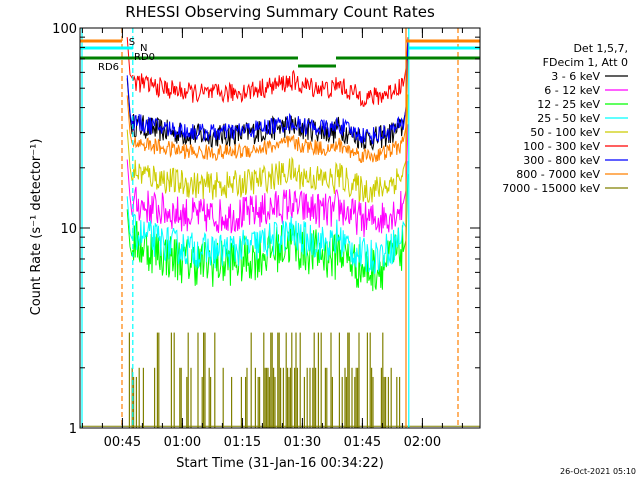 The image size is (640, 480). Describe the element at coordinates (600, 48) in the screenshot. I see `legend-header-1: Det 1,5,7,` at that location.